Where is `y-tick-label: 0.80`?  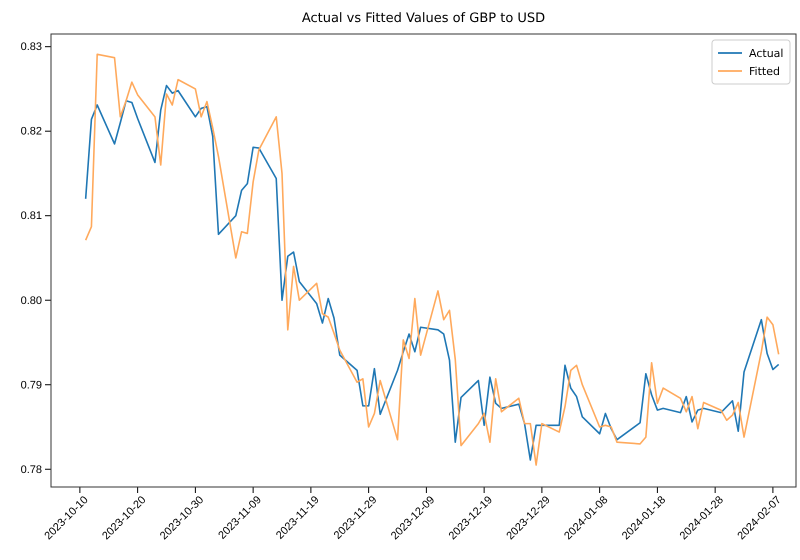
y-tick-label: 0.80 is located at coordinates (31, 300).